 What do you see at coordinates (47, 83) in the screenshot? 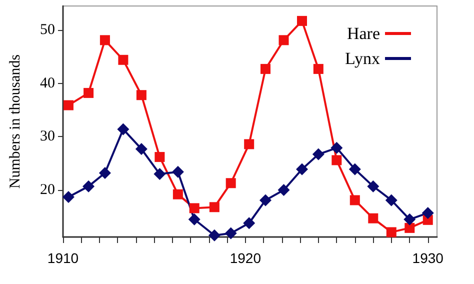
I see `y-tick-label: 40` at bounding box center [47, 83].